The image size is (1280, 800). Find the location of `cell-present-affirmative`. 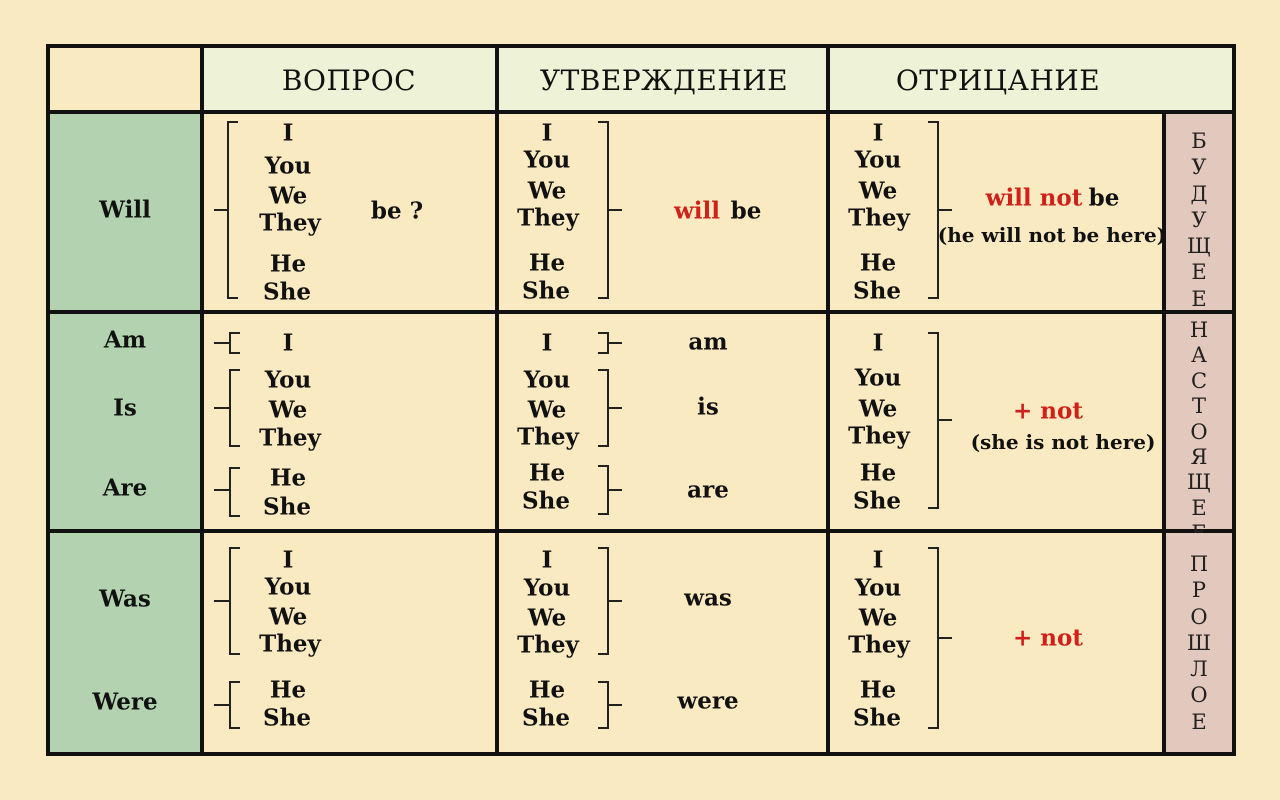

cell-present-affirmative is located at coordinates (662, 421).